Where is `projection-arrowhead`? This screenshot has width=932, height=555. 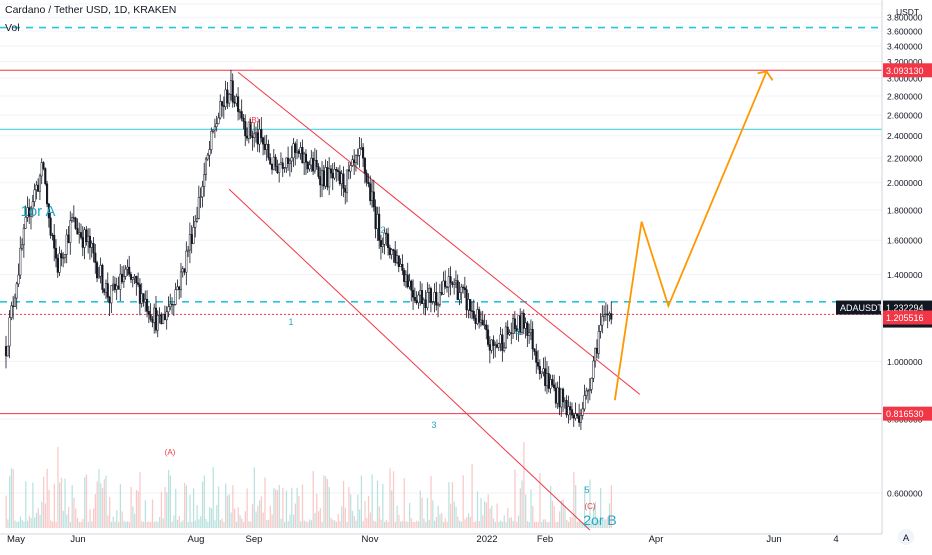
projection-arrowhead is located at coordinates (765, 75).